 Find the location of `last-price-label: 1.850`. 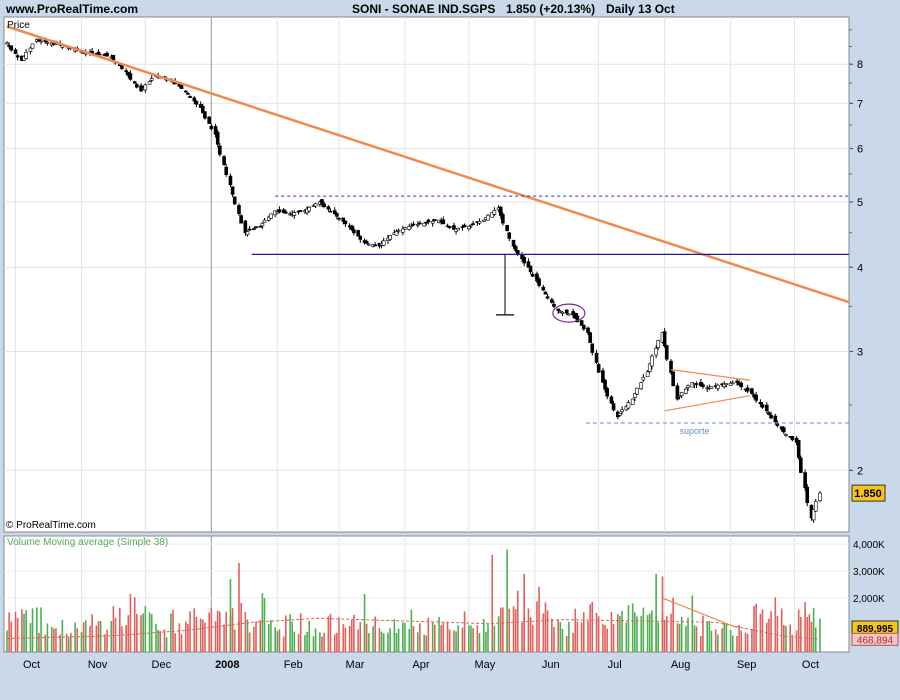

last-price-label: 1.850 is located at coordinates (868, 494).